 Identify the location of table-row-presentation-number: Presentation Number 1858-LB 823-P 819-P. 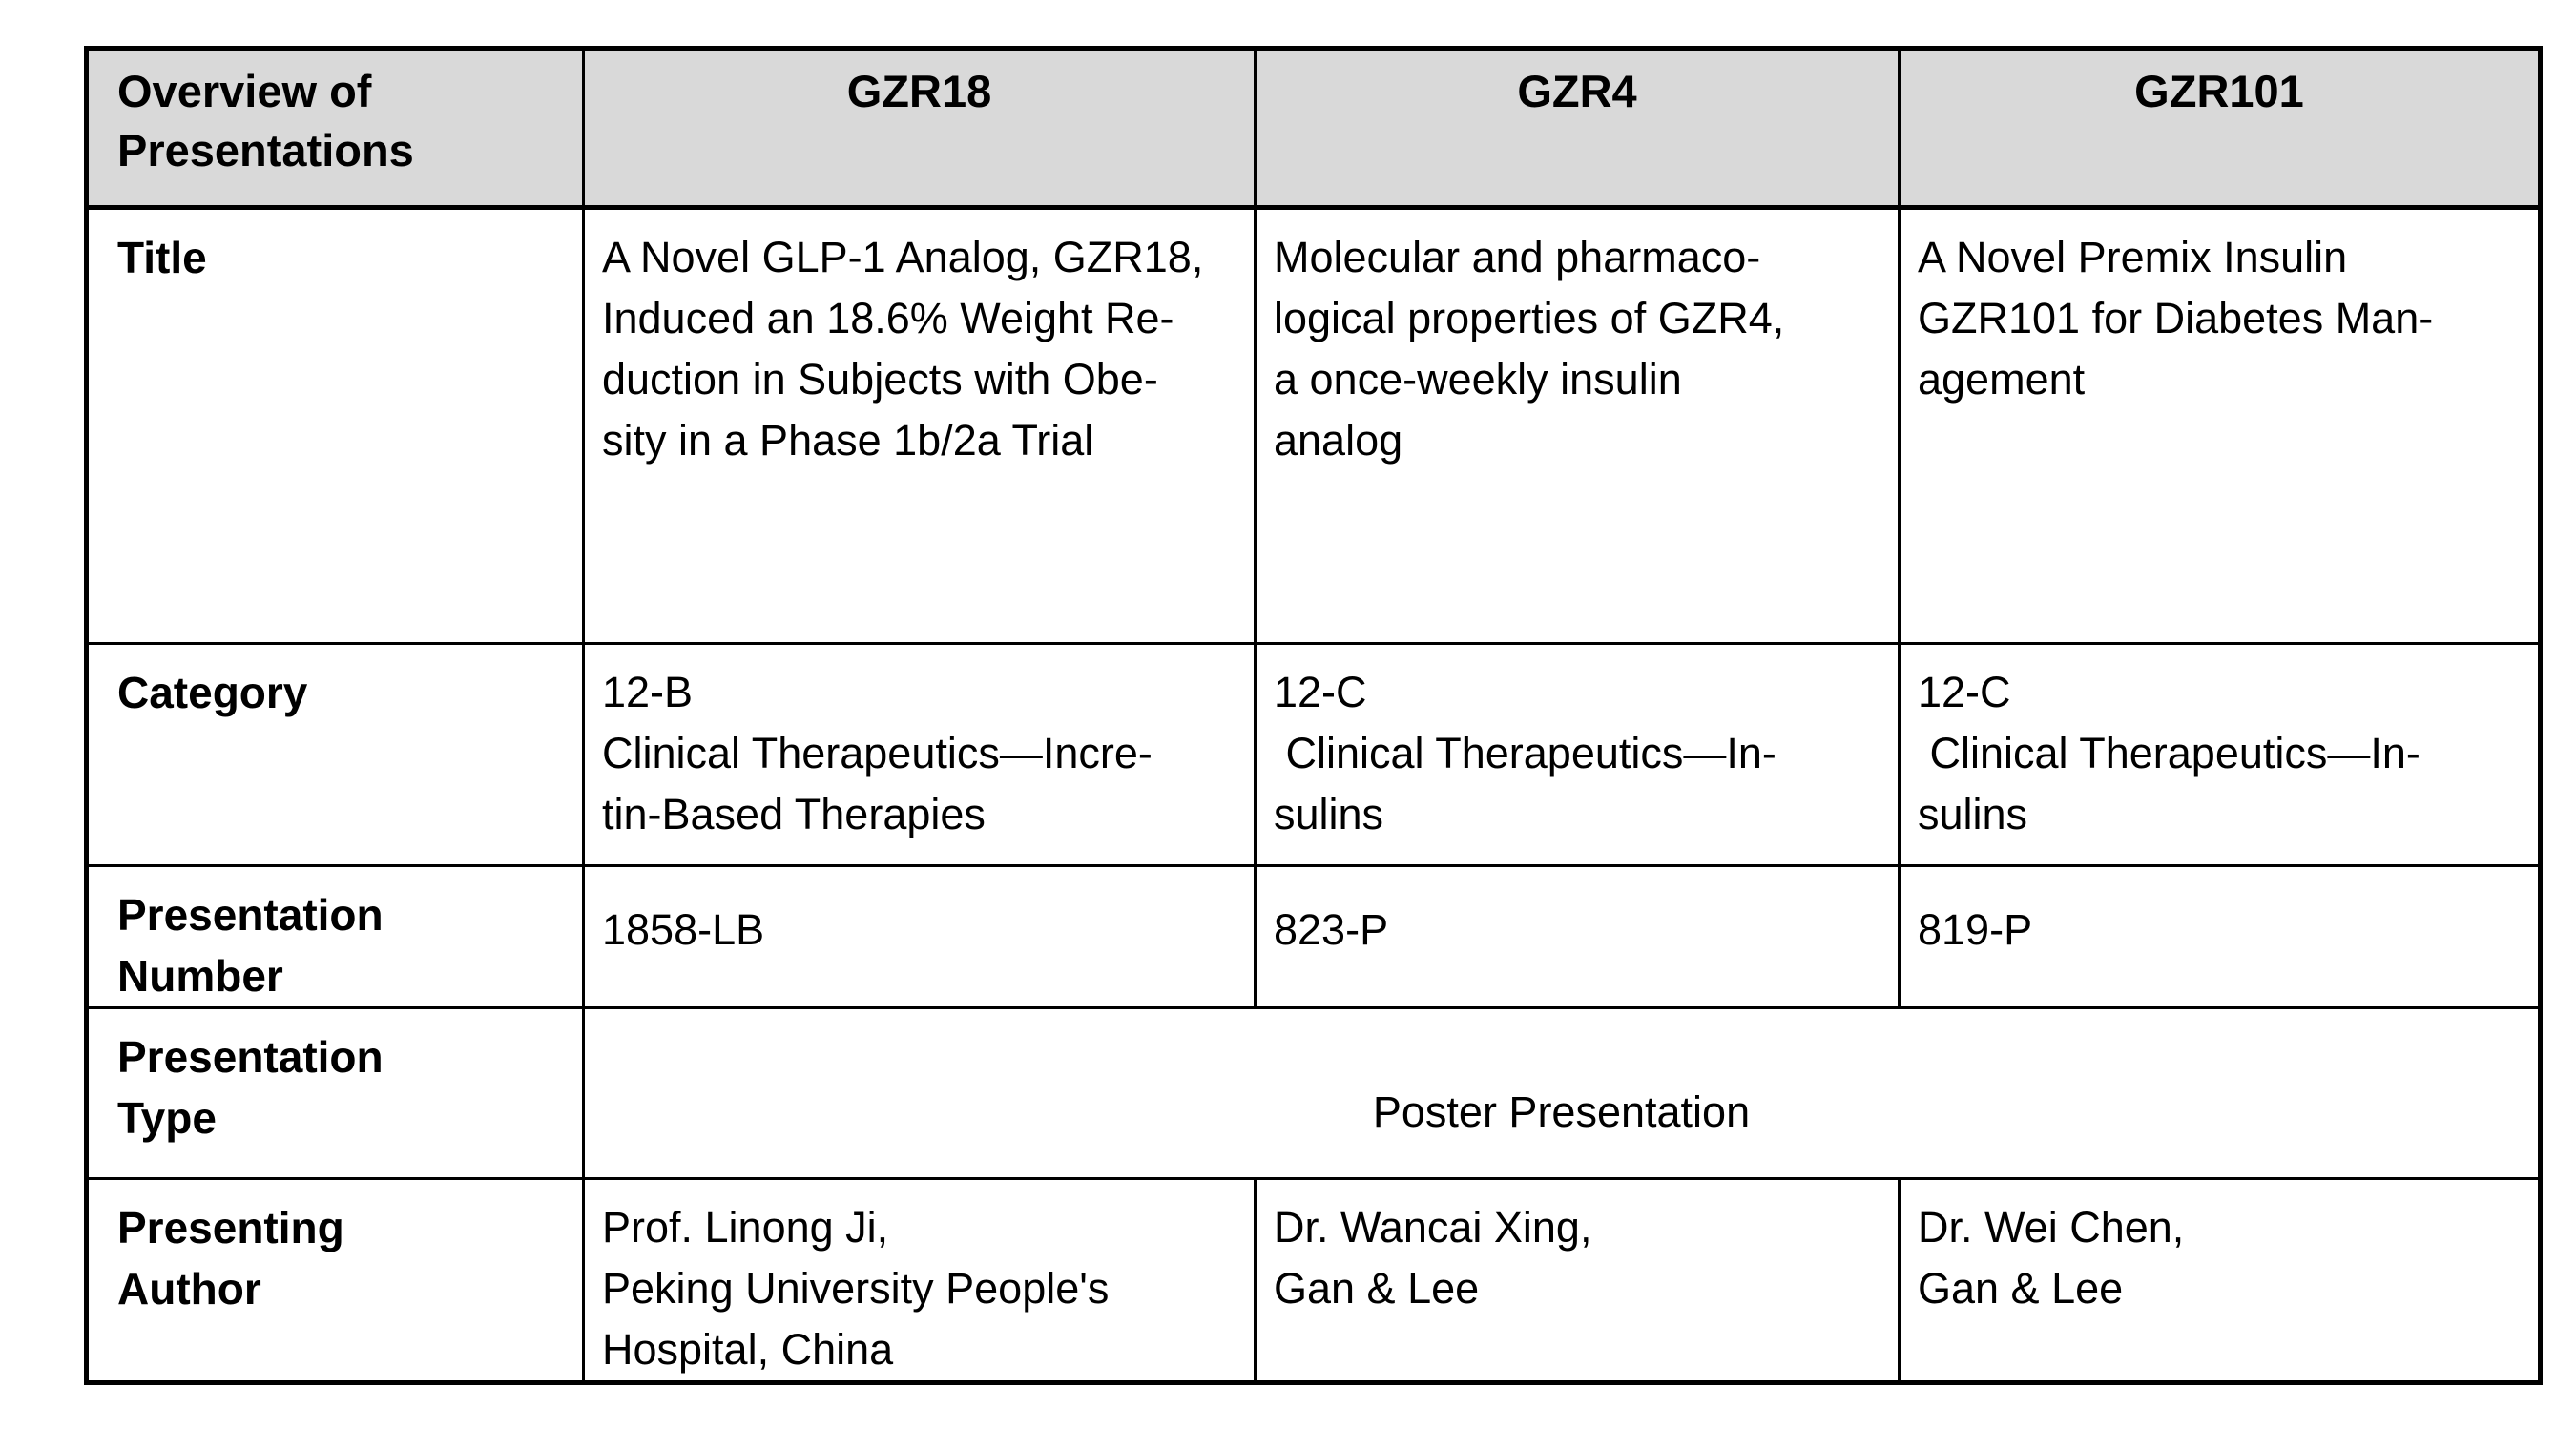
(1313, 936).